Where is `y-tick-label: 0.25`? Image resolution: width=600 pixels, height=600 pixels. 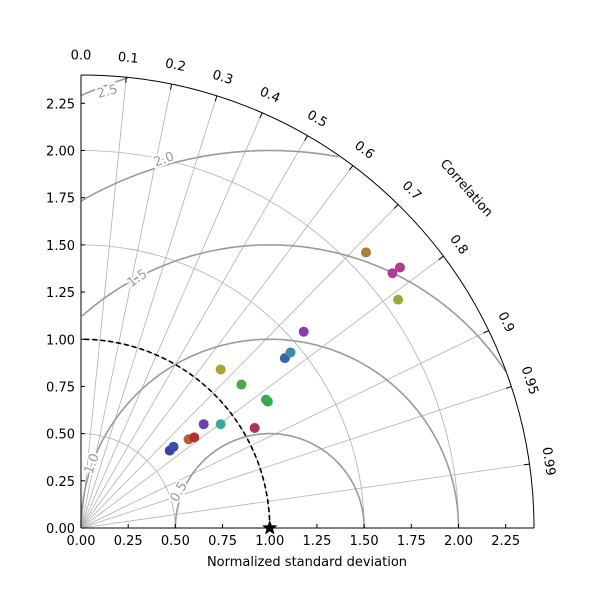 y-tick-label: 0.25 is located at coordinates (60, 482).